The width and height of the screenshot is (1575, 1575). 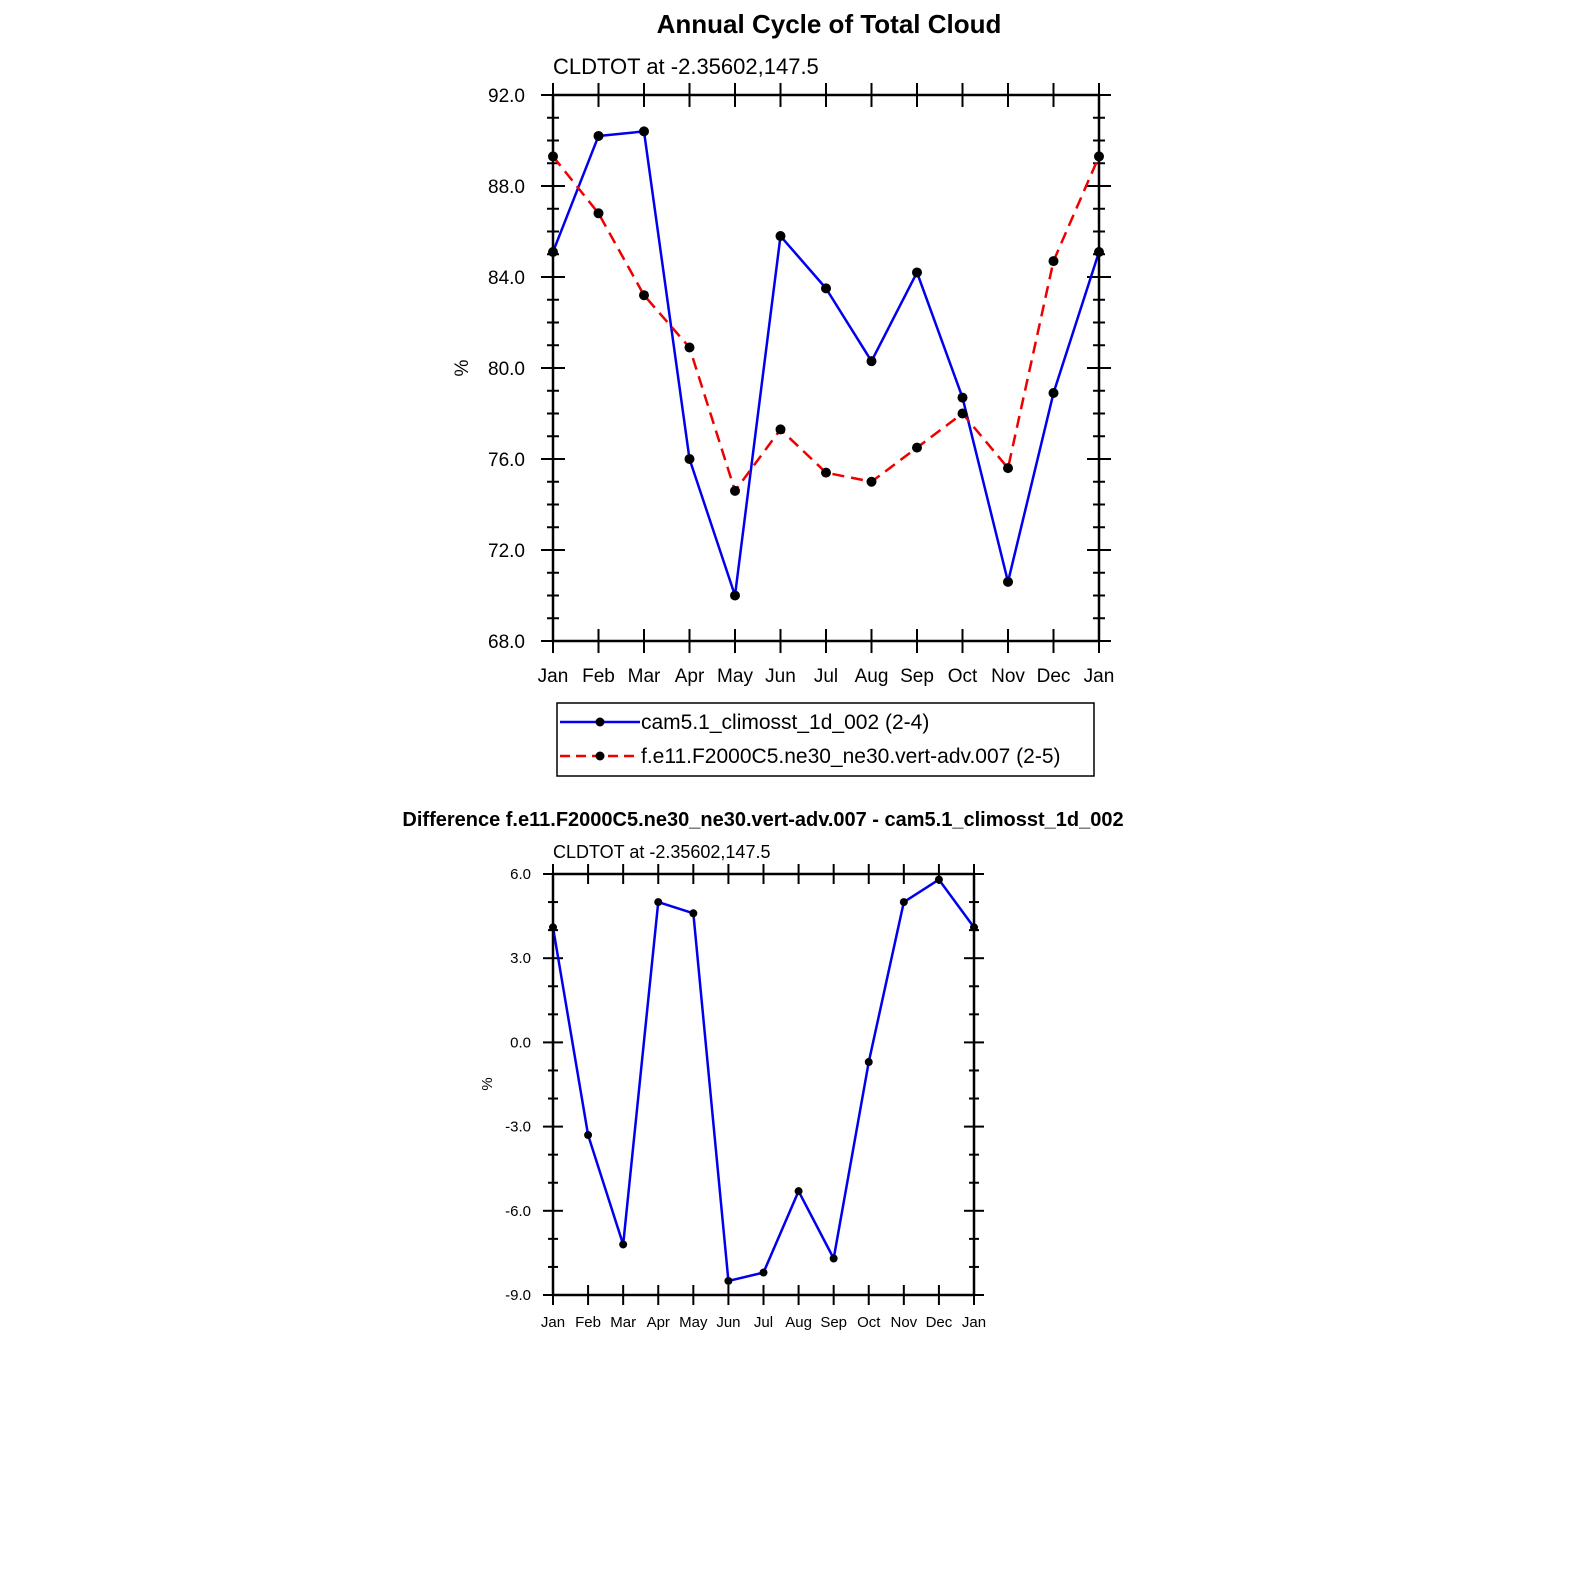 What do you see at coordinates (506, 551) in the screenshot?
I see `y-tick-label: 72.0` at bounding box center [506, 551].